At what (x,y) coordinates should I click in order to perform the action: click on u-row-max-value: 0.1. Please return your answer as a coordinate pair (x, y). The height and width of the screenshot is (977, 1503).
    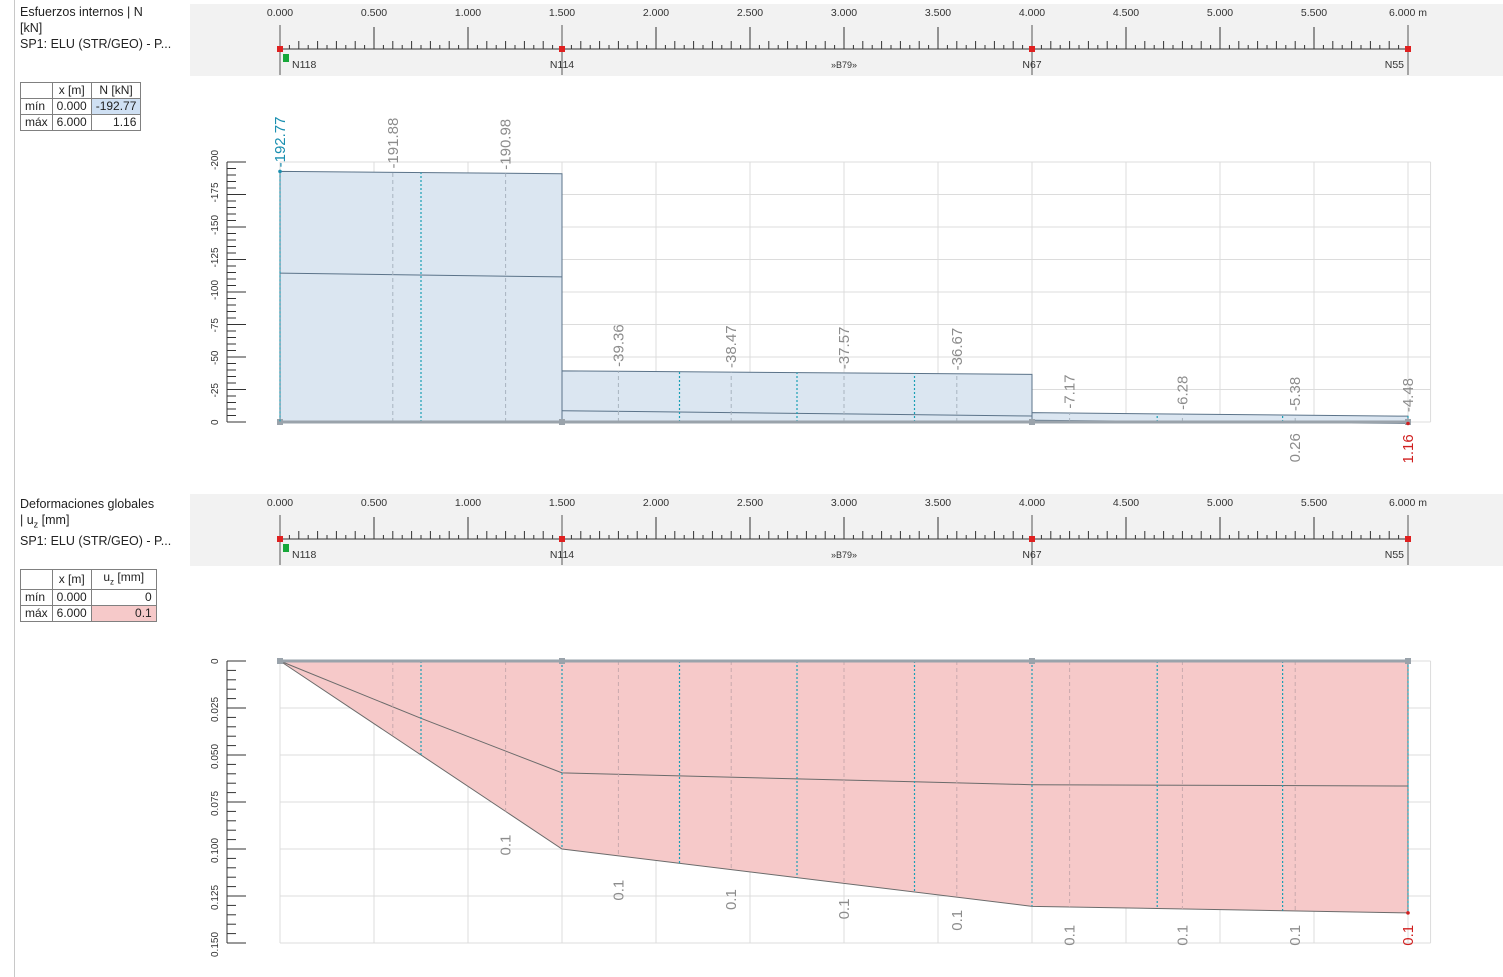
    Looking at the image, I should click on (123, 614).